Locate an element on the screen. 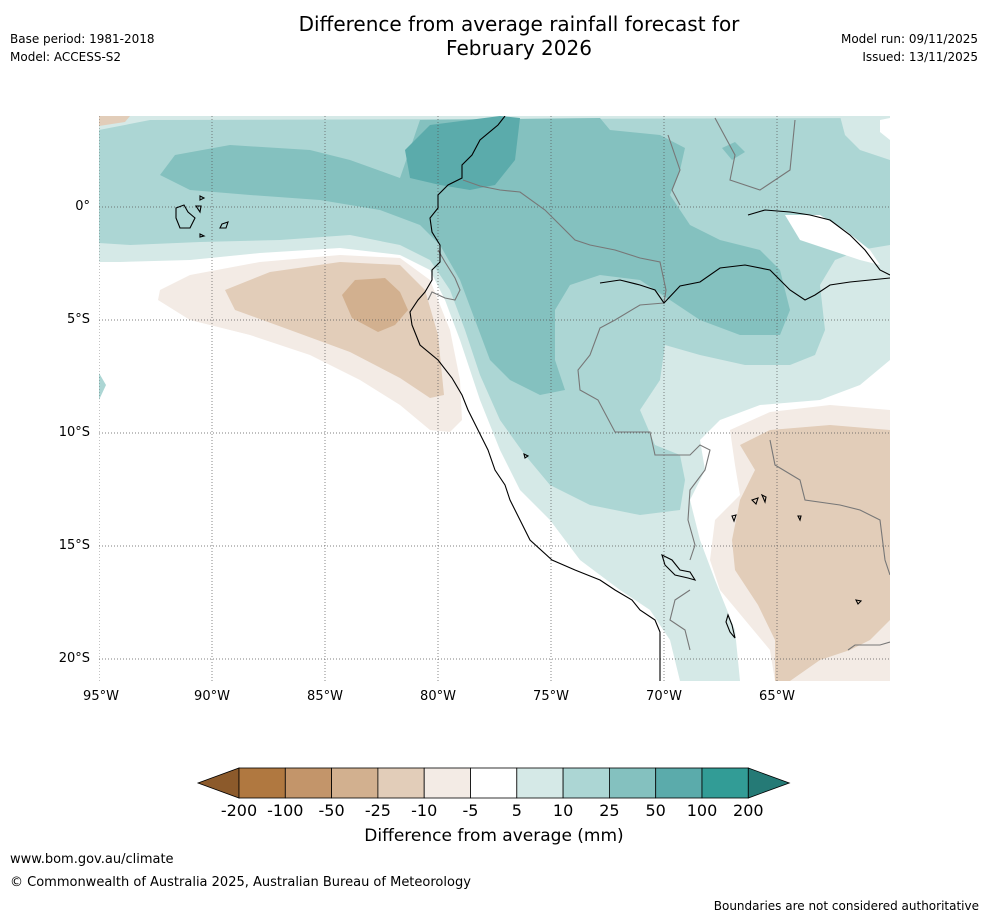  wet-anomaly-ne-light is located at coordinates (865, 138).